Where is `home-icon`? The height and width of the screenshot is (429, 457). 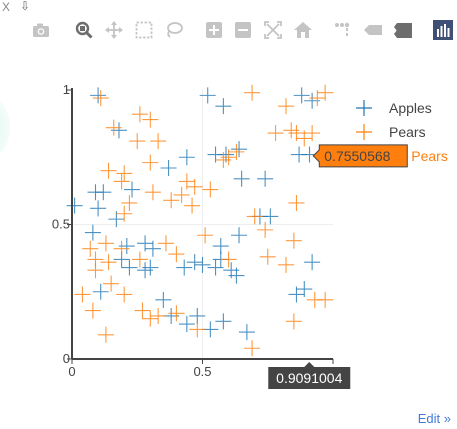
home-icon is located at coordinates (303, 30).